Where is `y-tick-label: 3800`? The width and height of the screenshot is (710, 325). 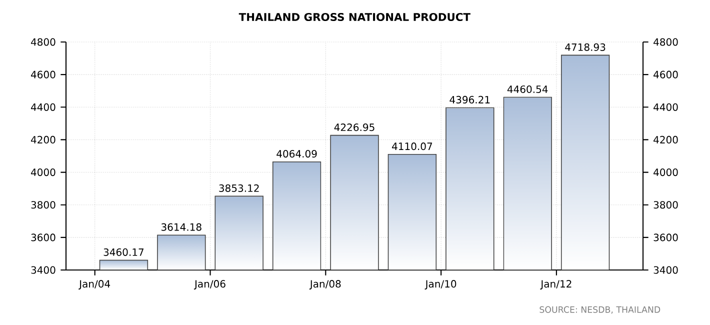
y-tick-label: 3800 is located at coordinates (43, 205).